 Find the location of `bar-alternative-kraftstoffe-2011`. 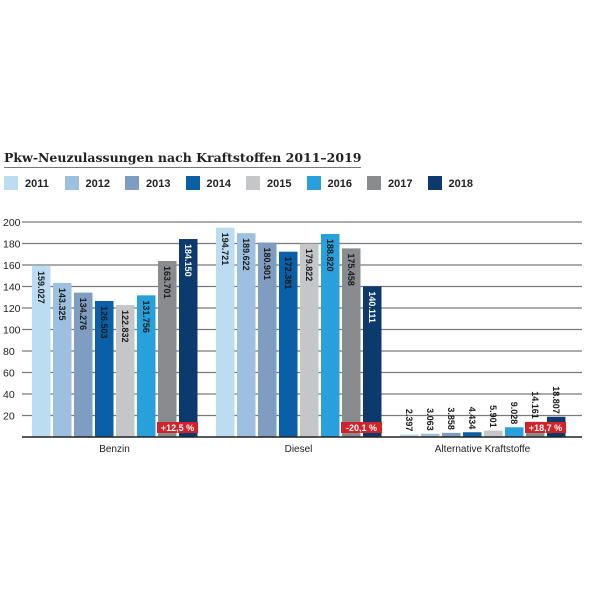

bar-alternative-kraftstoffe-2011 is located at coordinates (409, 435).